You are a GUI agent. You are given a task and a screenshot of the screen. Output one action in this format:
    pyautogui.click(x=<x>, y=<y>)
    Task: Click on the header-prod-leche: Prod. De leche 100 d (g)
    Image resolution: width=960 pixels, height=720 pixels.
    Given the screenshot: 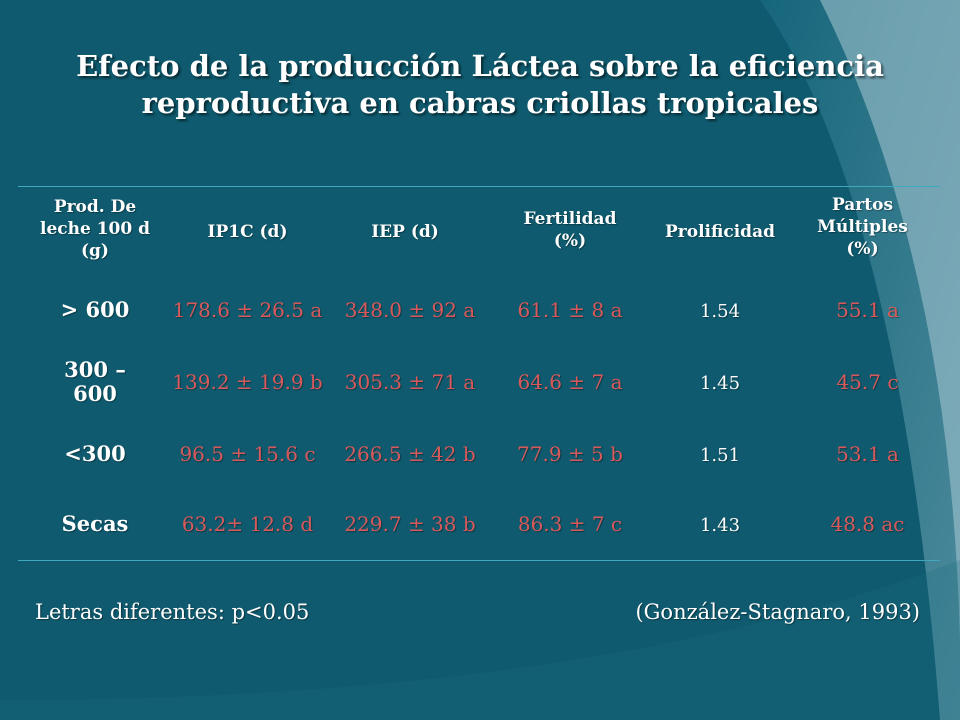 What is the action you would take?
    pyautogui.click(x=94, y=229)
    